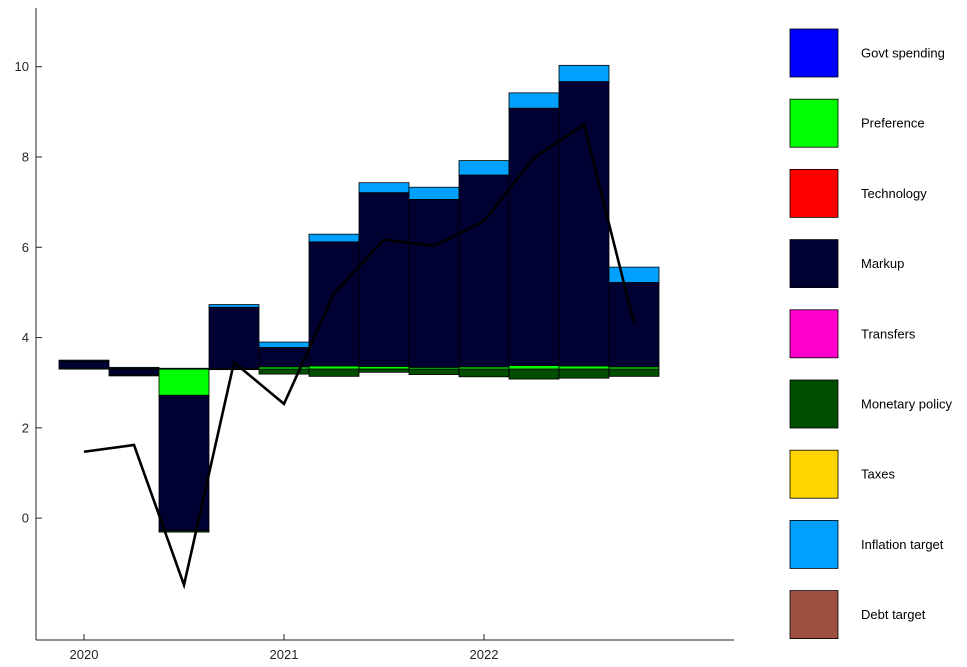 The width and height of the screenshot is (967, 667). What do you see at coordinates (882, 263) in the screenshot?
I see `legend-label: Markup` at bounding box center [882, 263].